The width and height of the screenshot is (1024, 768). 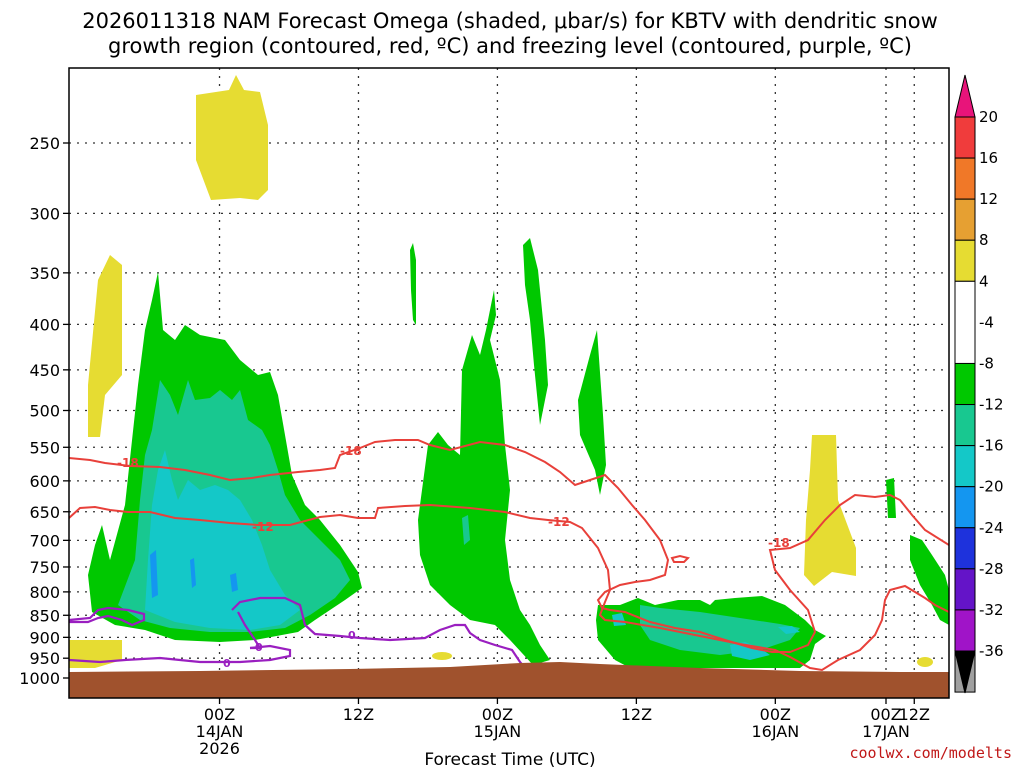 I want to click on freezing-level-contours, so click(x=302, y=638).